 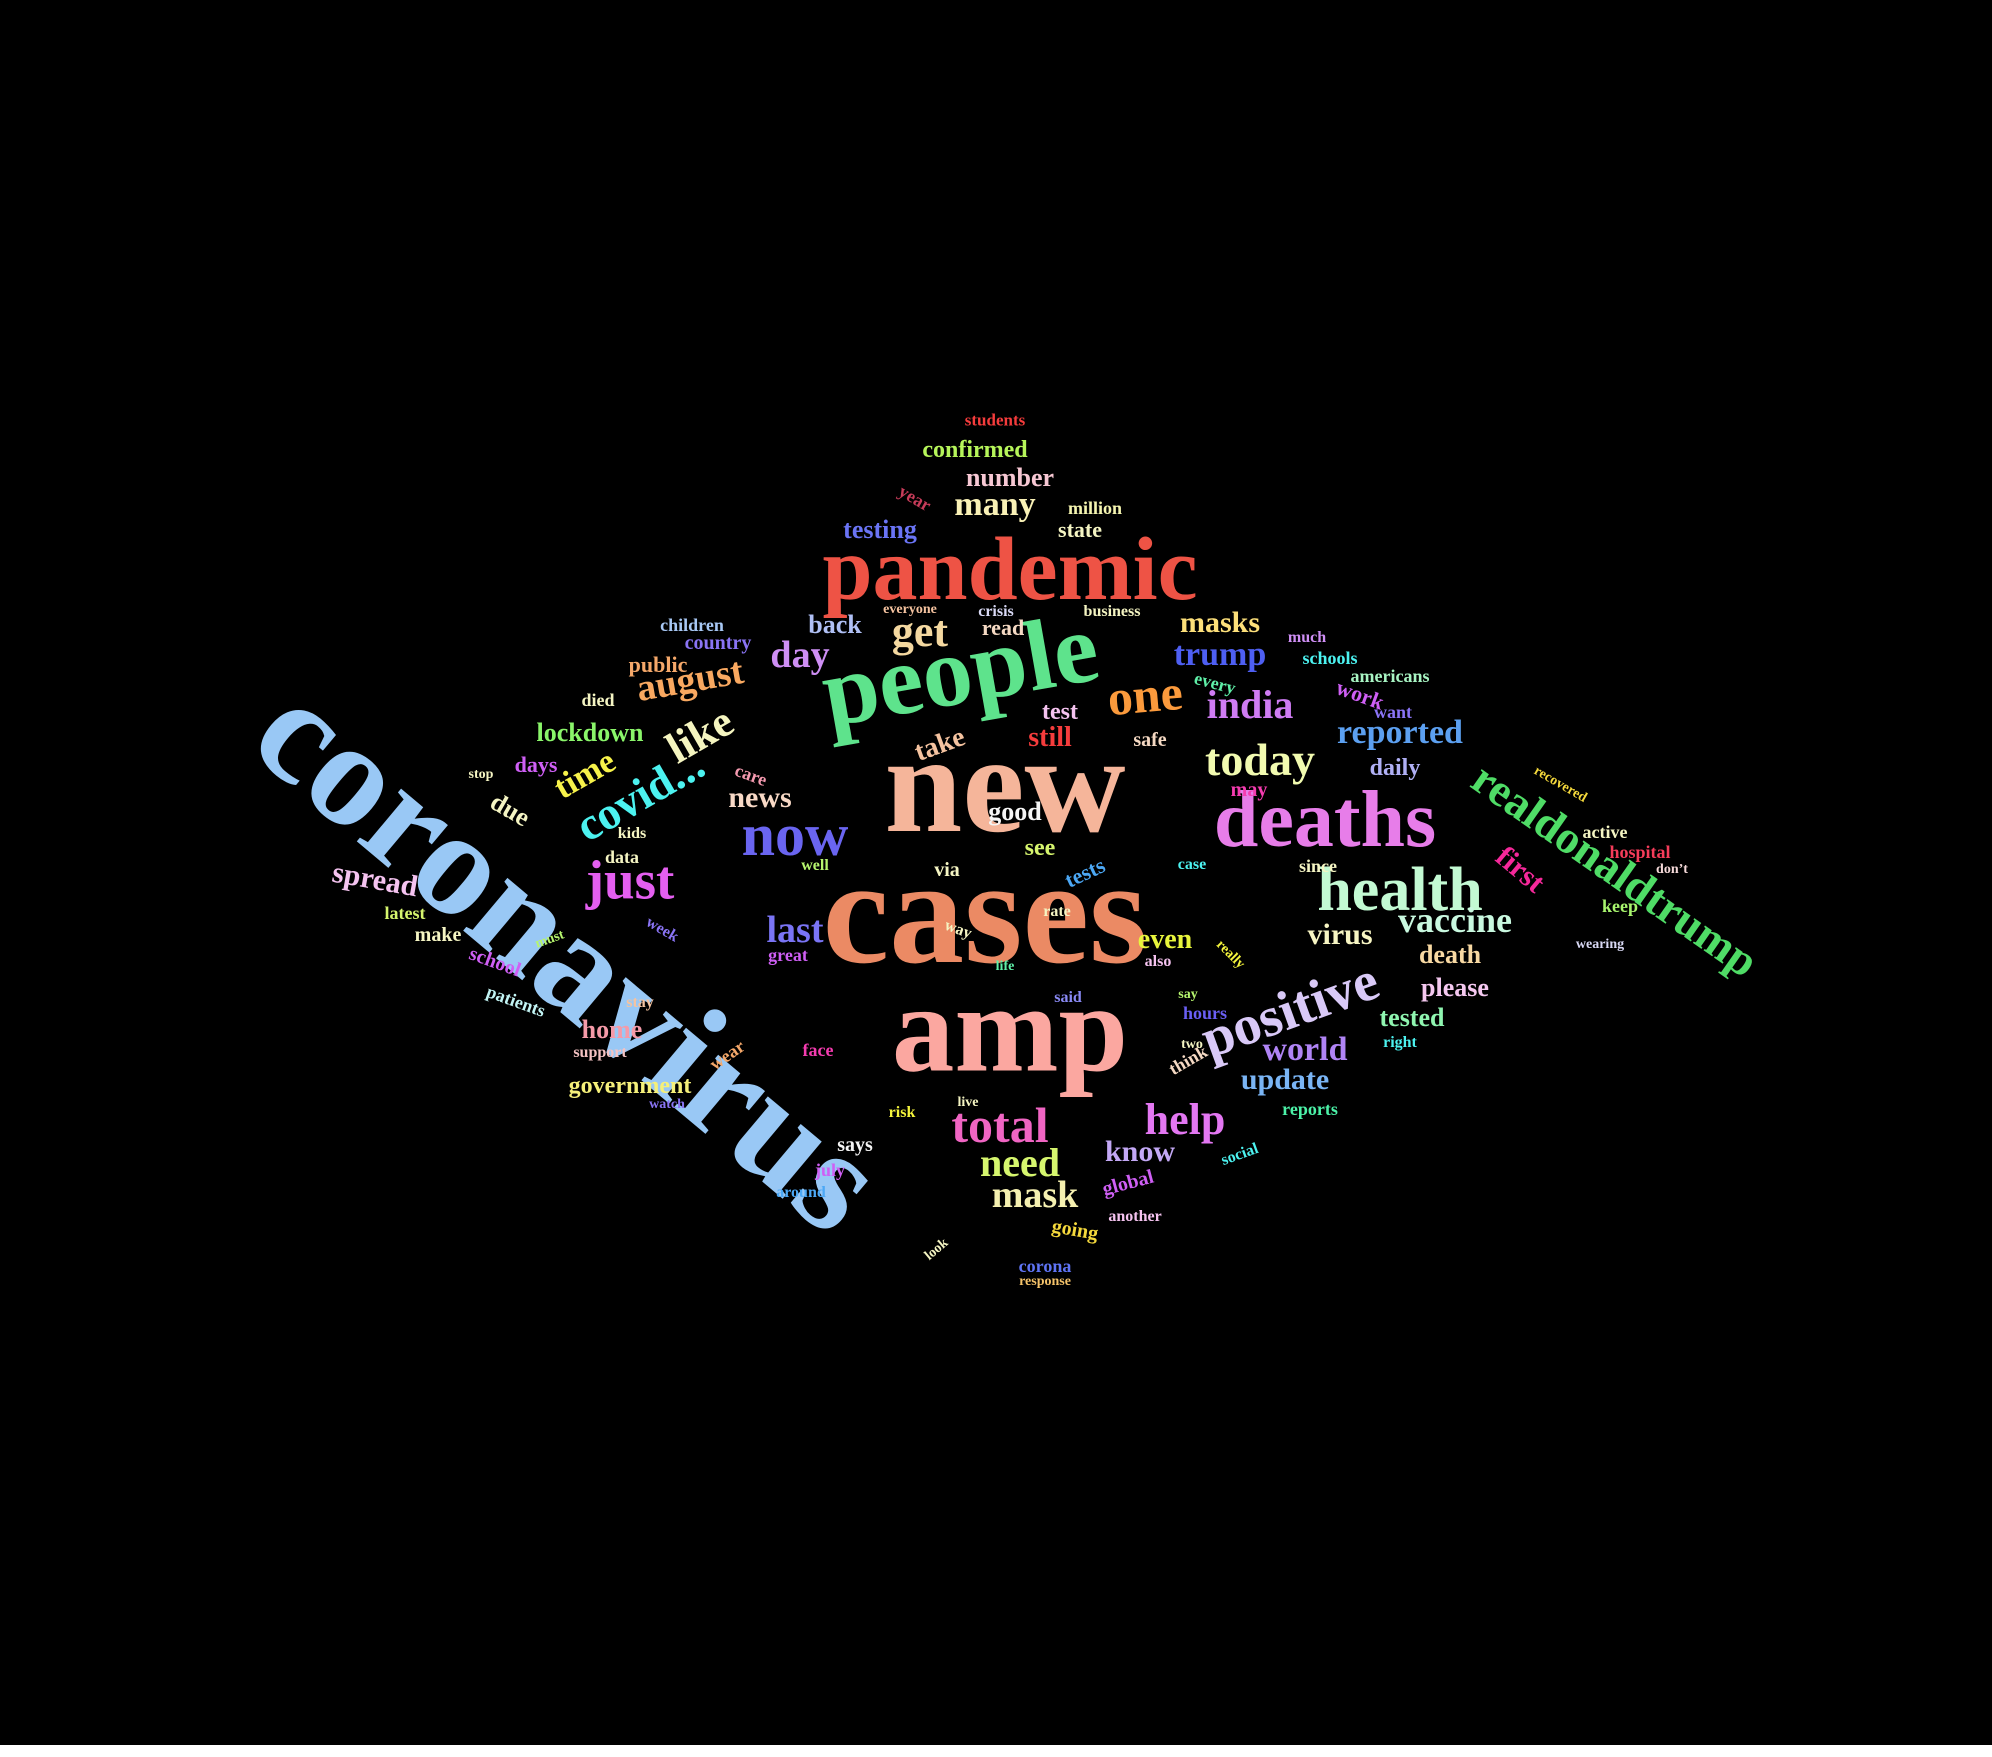 What do you see at coordinates (1230, 954) in the screenshot?
I see `word-really: really` at bounding box center [1230, 954].